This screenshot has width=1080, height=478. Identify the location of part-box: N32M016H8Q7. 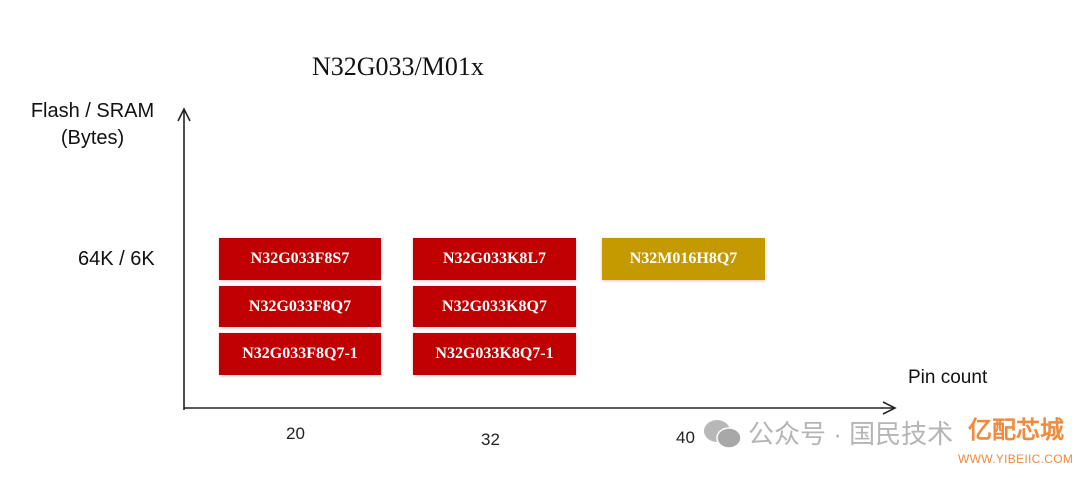
(683, 259).